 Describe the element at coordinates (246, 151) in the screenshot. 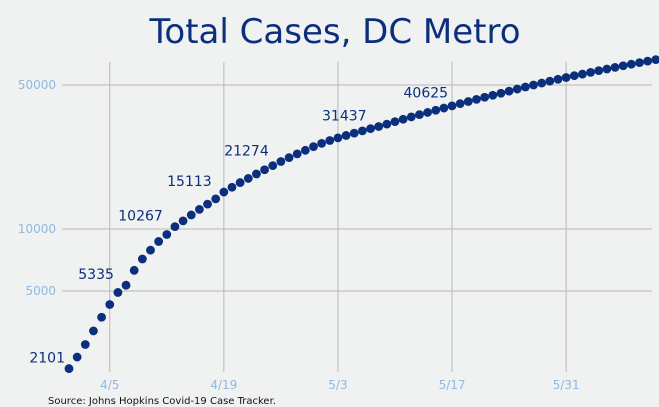

I see `data-label: 21274` at that location.